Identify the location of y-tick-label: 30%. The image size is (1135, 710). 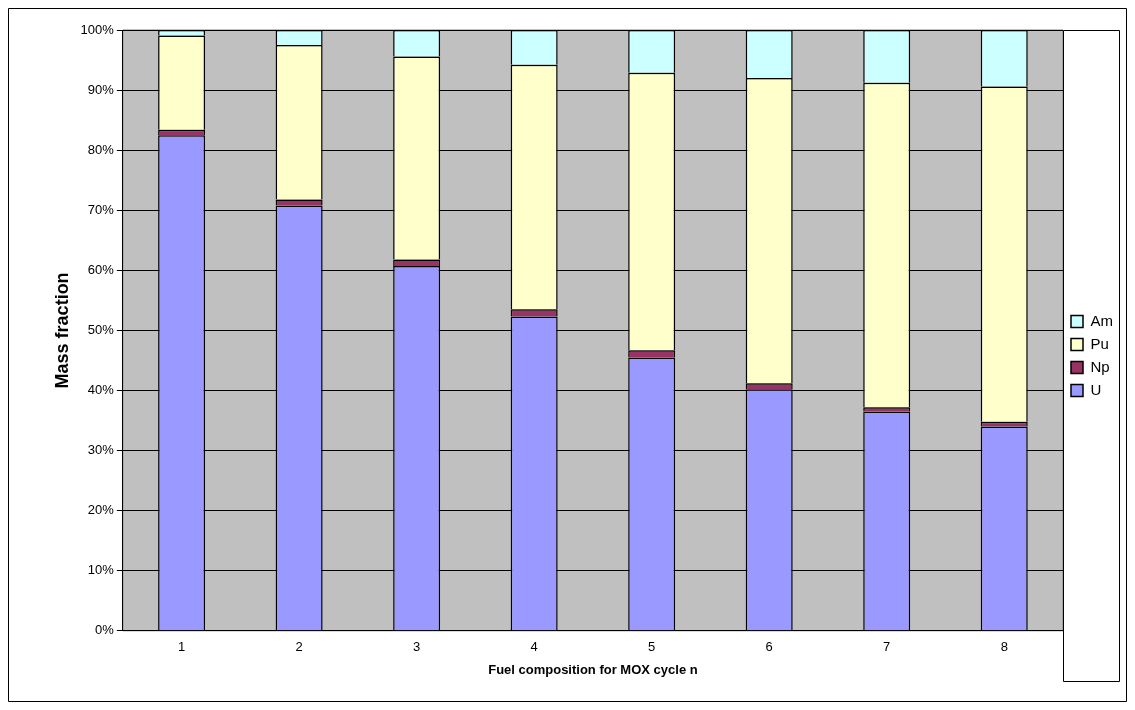
(101, 450).